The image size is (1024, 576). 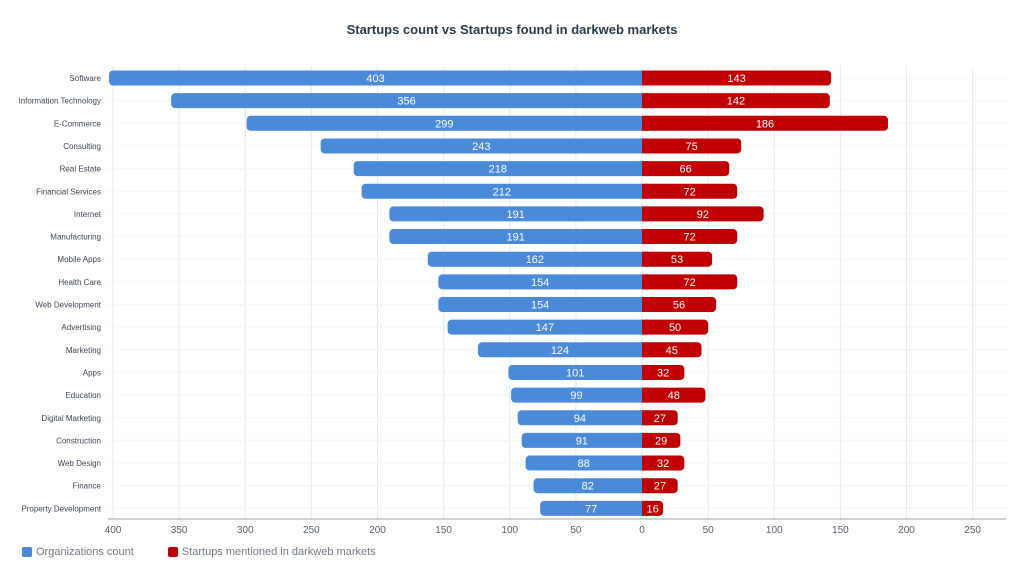 I want to click on category-label: Health Care, so click(x=79, y=282).